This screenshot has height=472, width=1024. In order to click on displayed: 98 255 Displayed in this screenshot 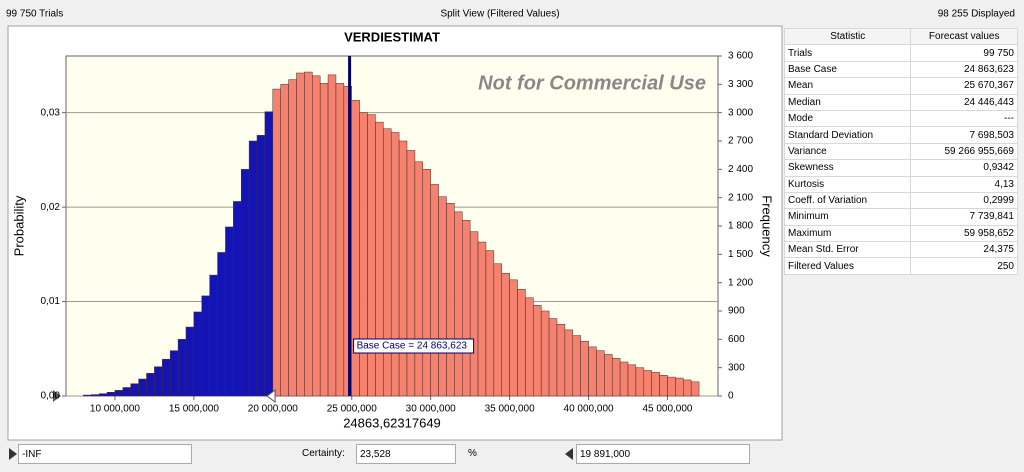, I will do `click(976, 14)`.